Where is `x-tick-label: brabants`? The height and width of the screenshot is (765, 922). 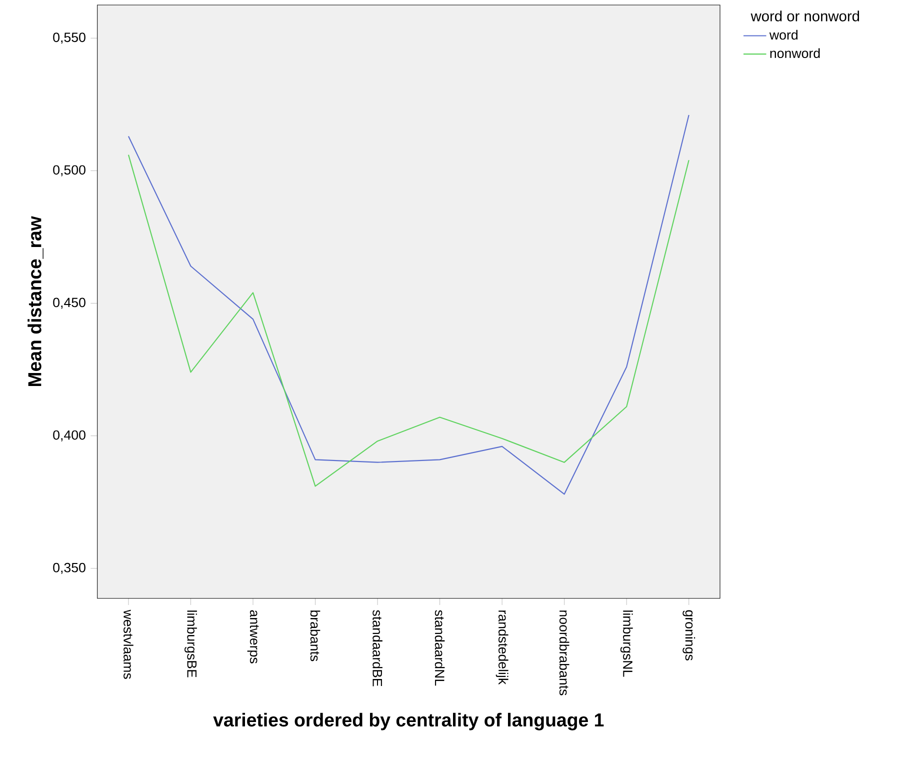
x-tick-label: brabants is located at coordinates (315, 636).